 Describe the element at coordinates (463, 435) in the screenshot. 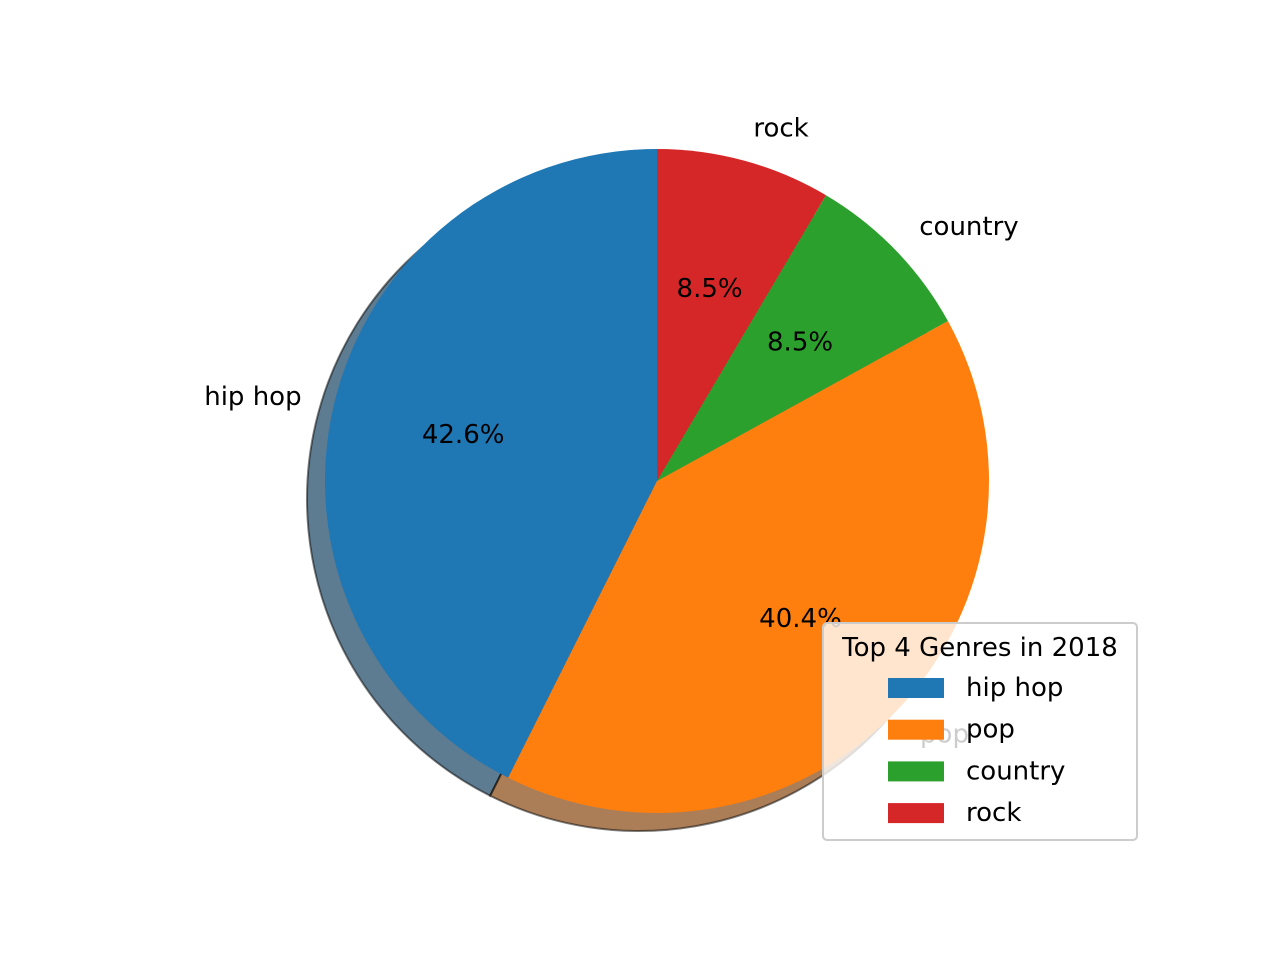

I see `pct-label-hip-hop: 42.6%` at that location.